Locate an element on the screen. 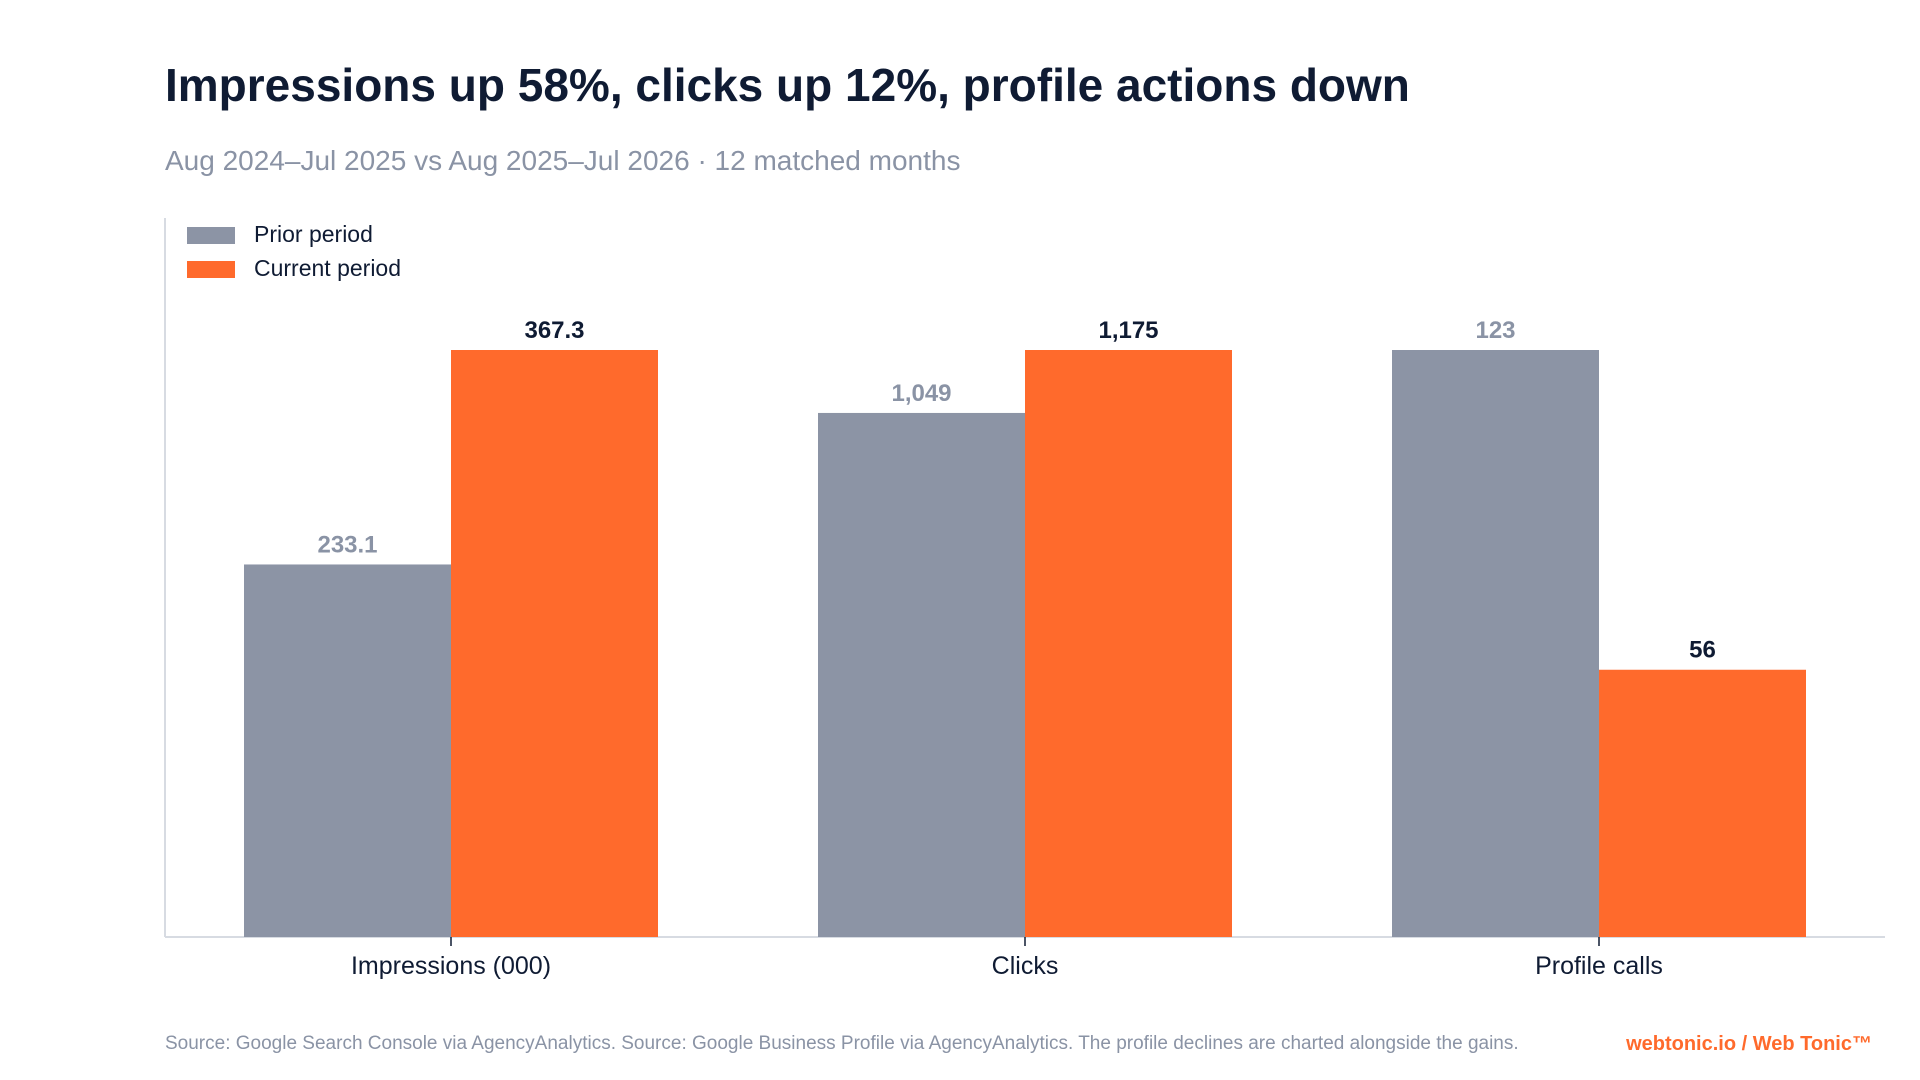 This screenshot has width=1920, height=1080. bar-impressions-000-prior is located at coordinates (347, 750).